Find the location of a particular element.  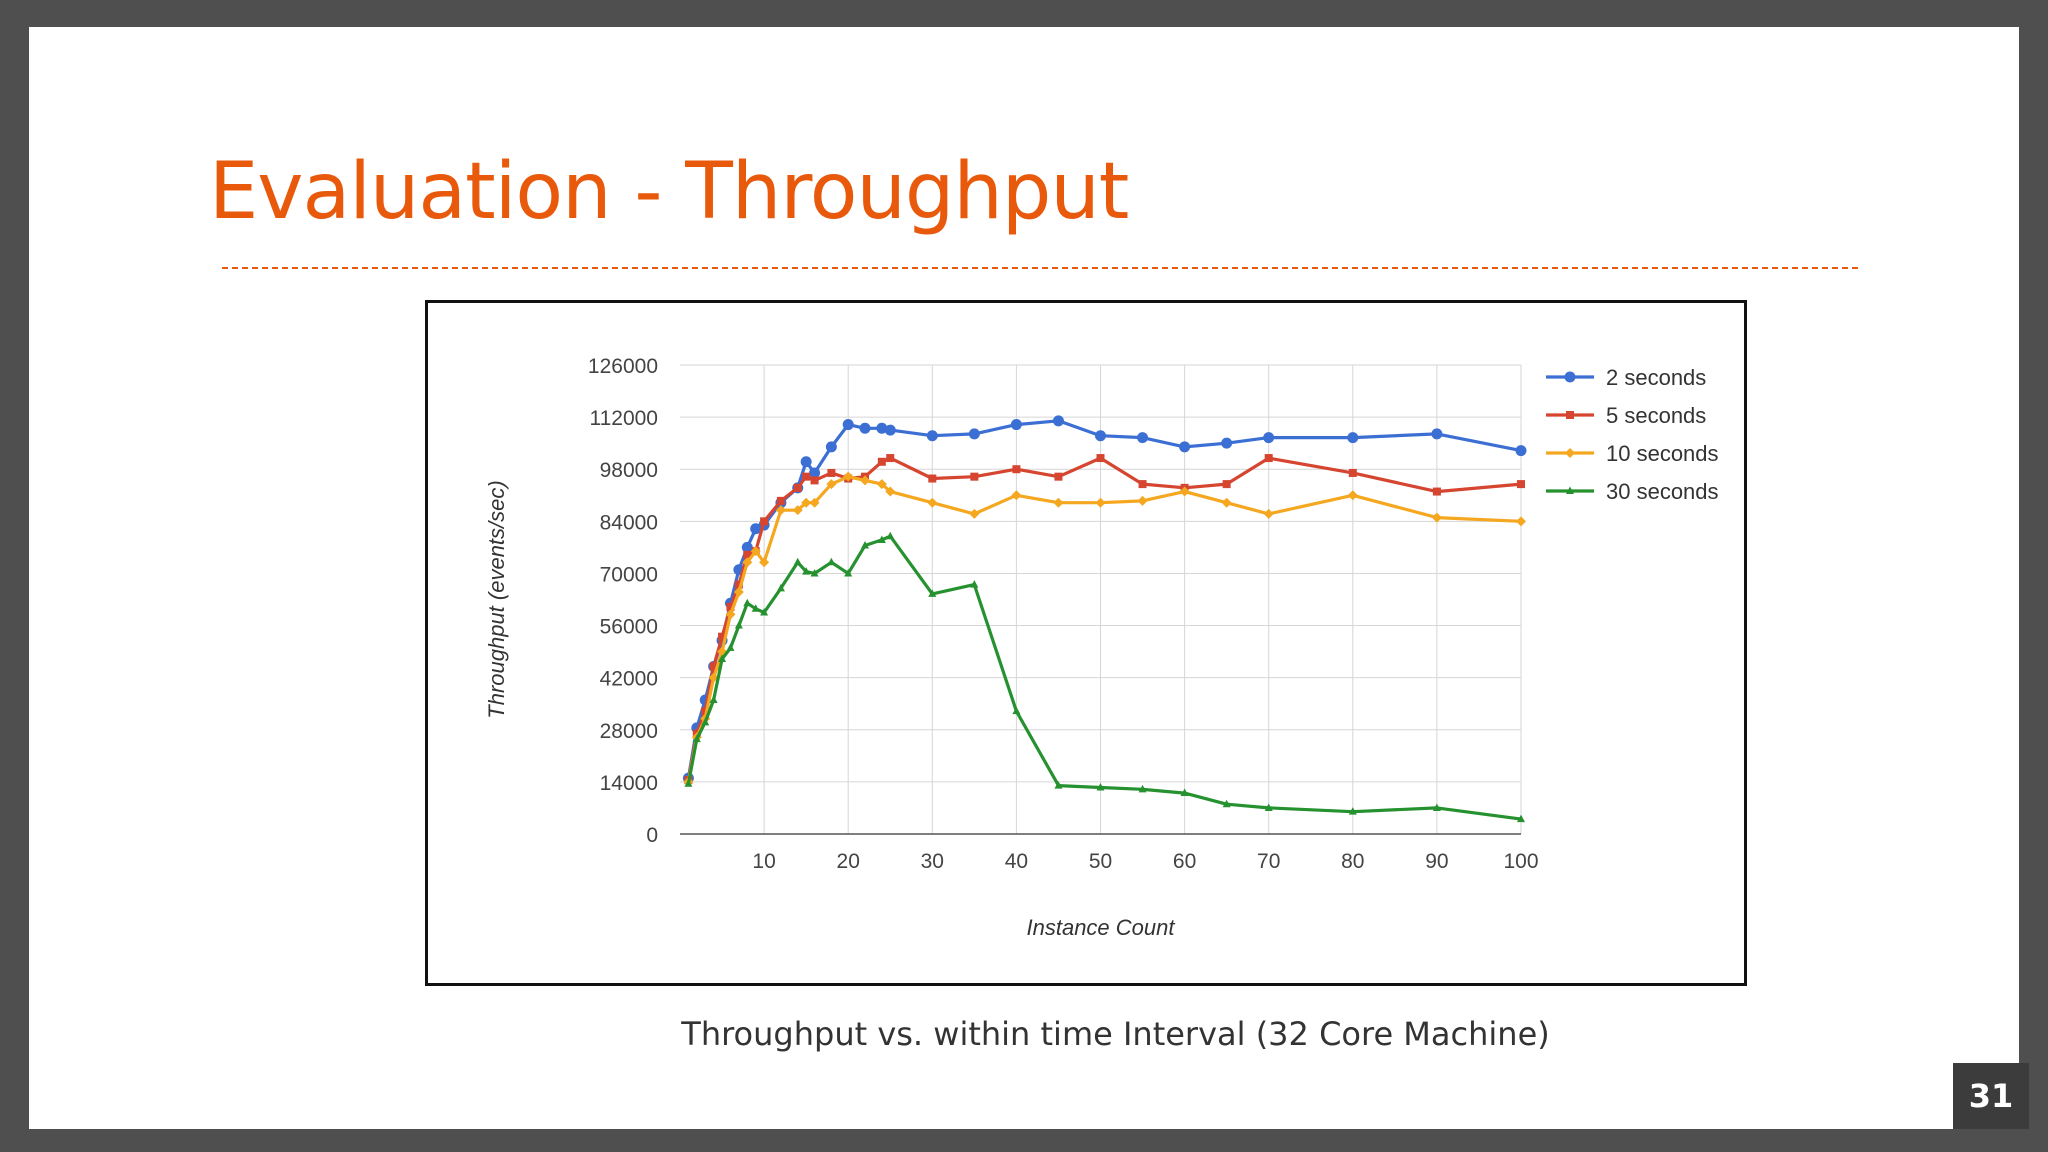

y-tick-label: 84000 is located at coordinates (629, 522).